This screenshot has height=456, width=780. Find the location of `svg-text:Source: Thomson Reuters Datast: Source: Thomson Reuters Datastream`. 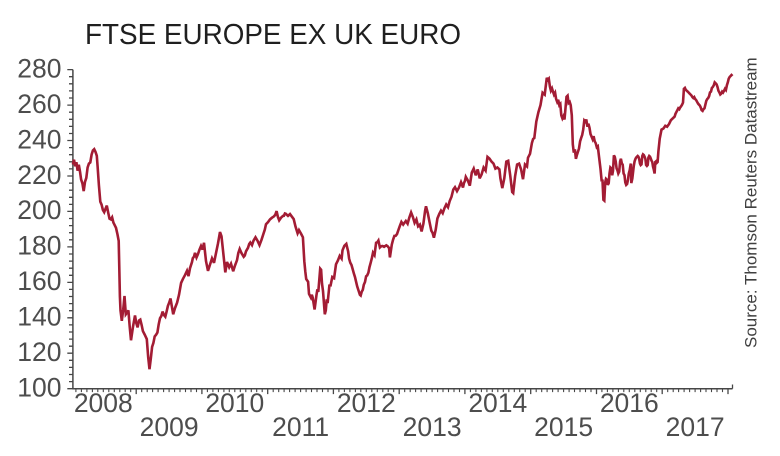

svg-text:Source: Thomson Reuters Datast: Source: Thomson Reuters Datastream is located at coordinates (751, 202).